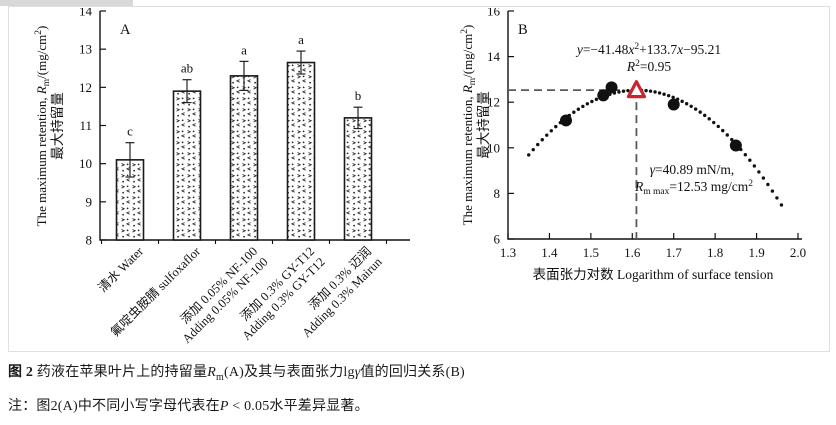 This screenshot has width=836, height=425. What do you see at coordinates (798, 252) in the screenshot?
I see `x-tick-label: 2.0` at bounding box center [798, 252].